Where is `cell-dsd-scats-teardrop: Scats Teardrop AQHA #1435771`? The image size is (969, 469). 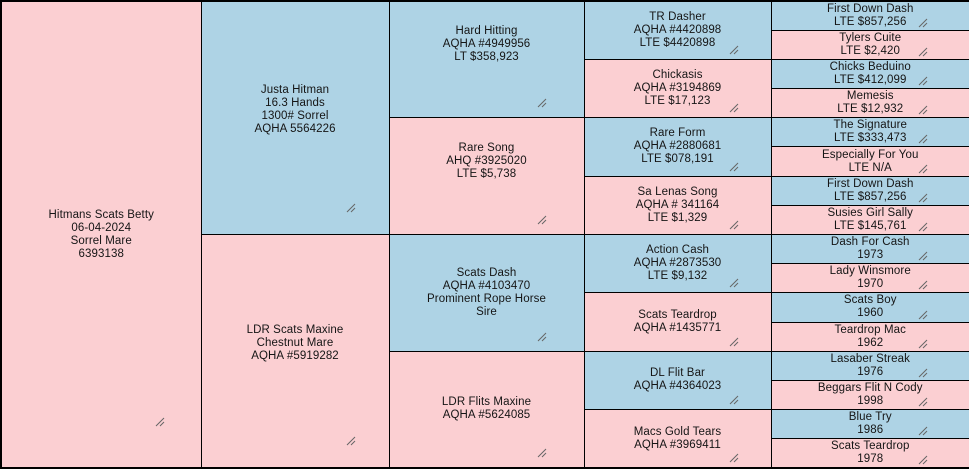
cell-dsd-scats-teardrop: Scats Teardrop AQHA #1435771 is located at coordinates (677, 322).